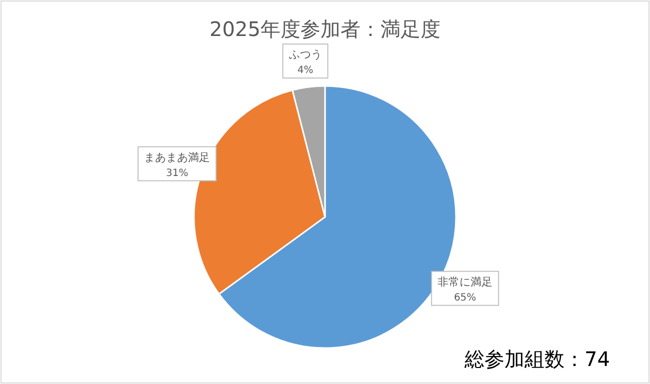 Image resolution: width=650 pixels, height=384 pixels. I want to click on text: 総参加組数：74, so click(537, 359).